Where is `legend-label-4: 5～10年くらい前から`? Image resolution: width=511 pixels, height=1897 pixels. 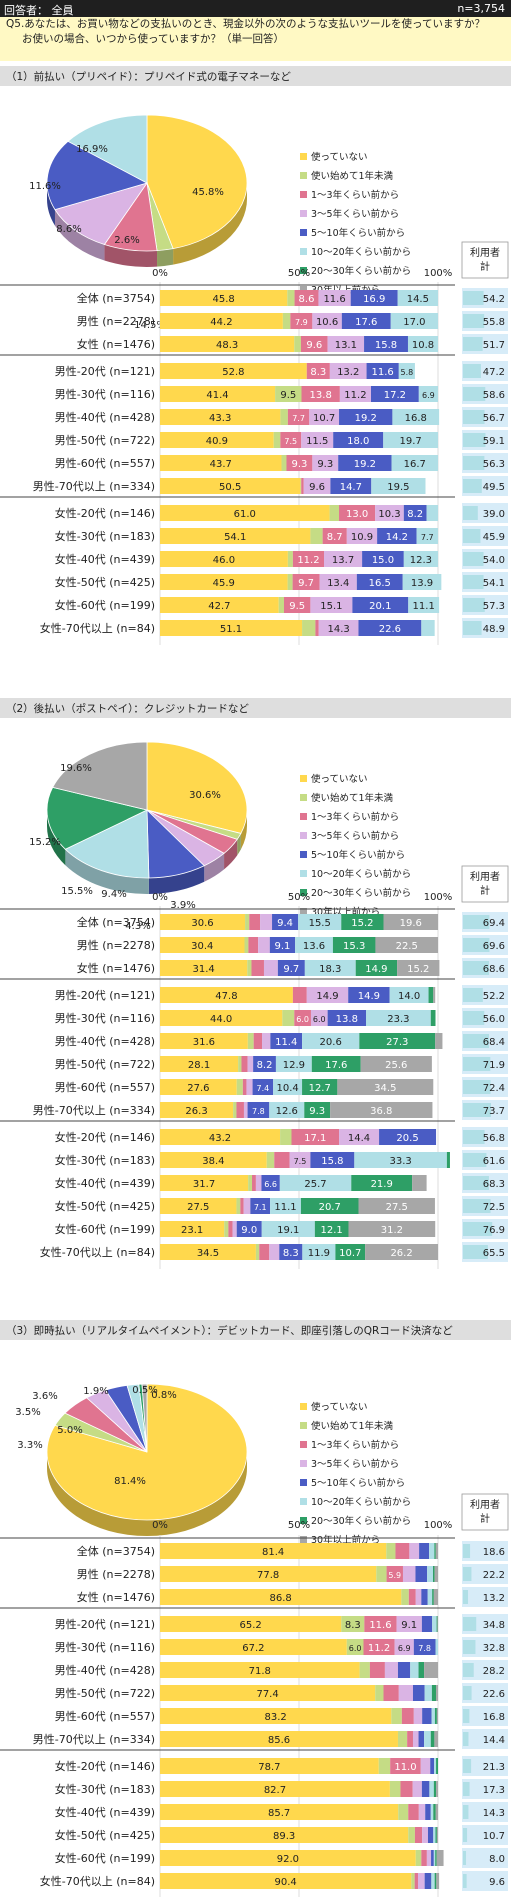 legend-label-4: 5～10年くらい前から is located at coordinates (358, 1483).